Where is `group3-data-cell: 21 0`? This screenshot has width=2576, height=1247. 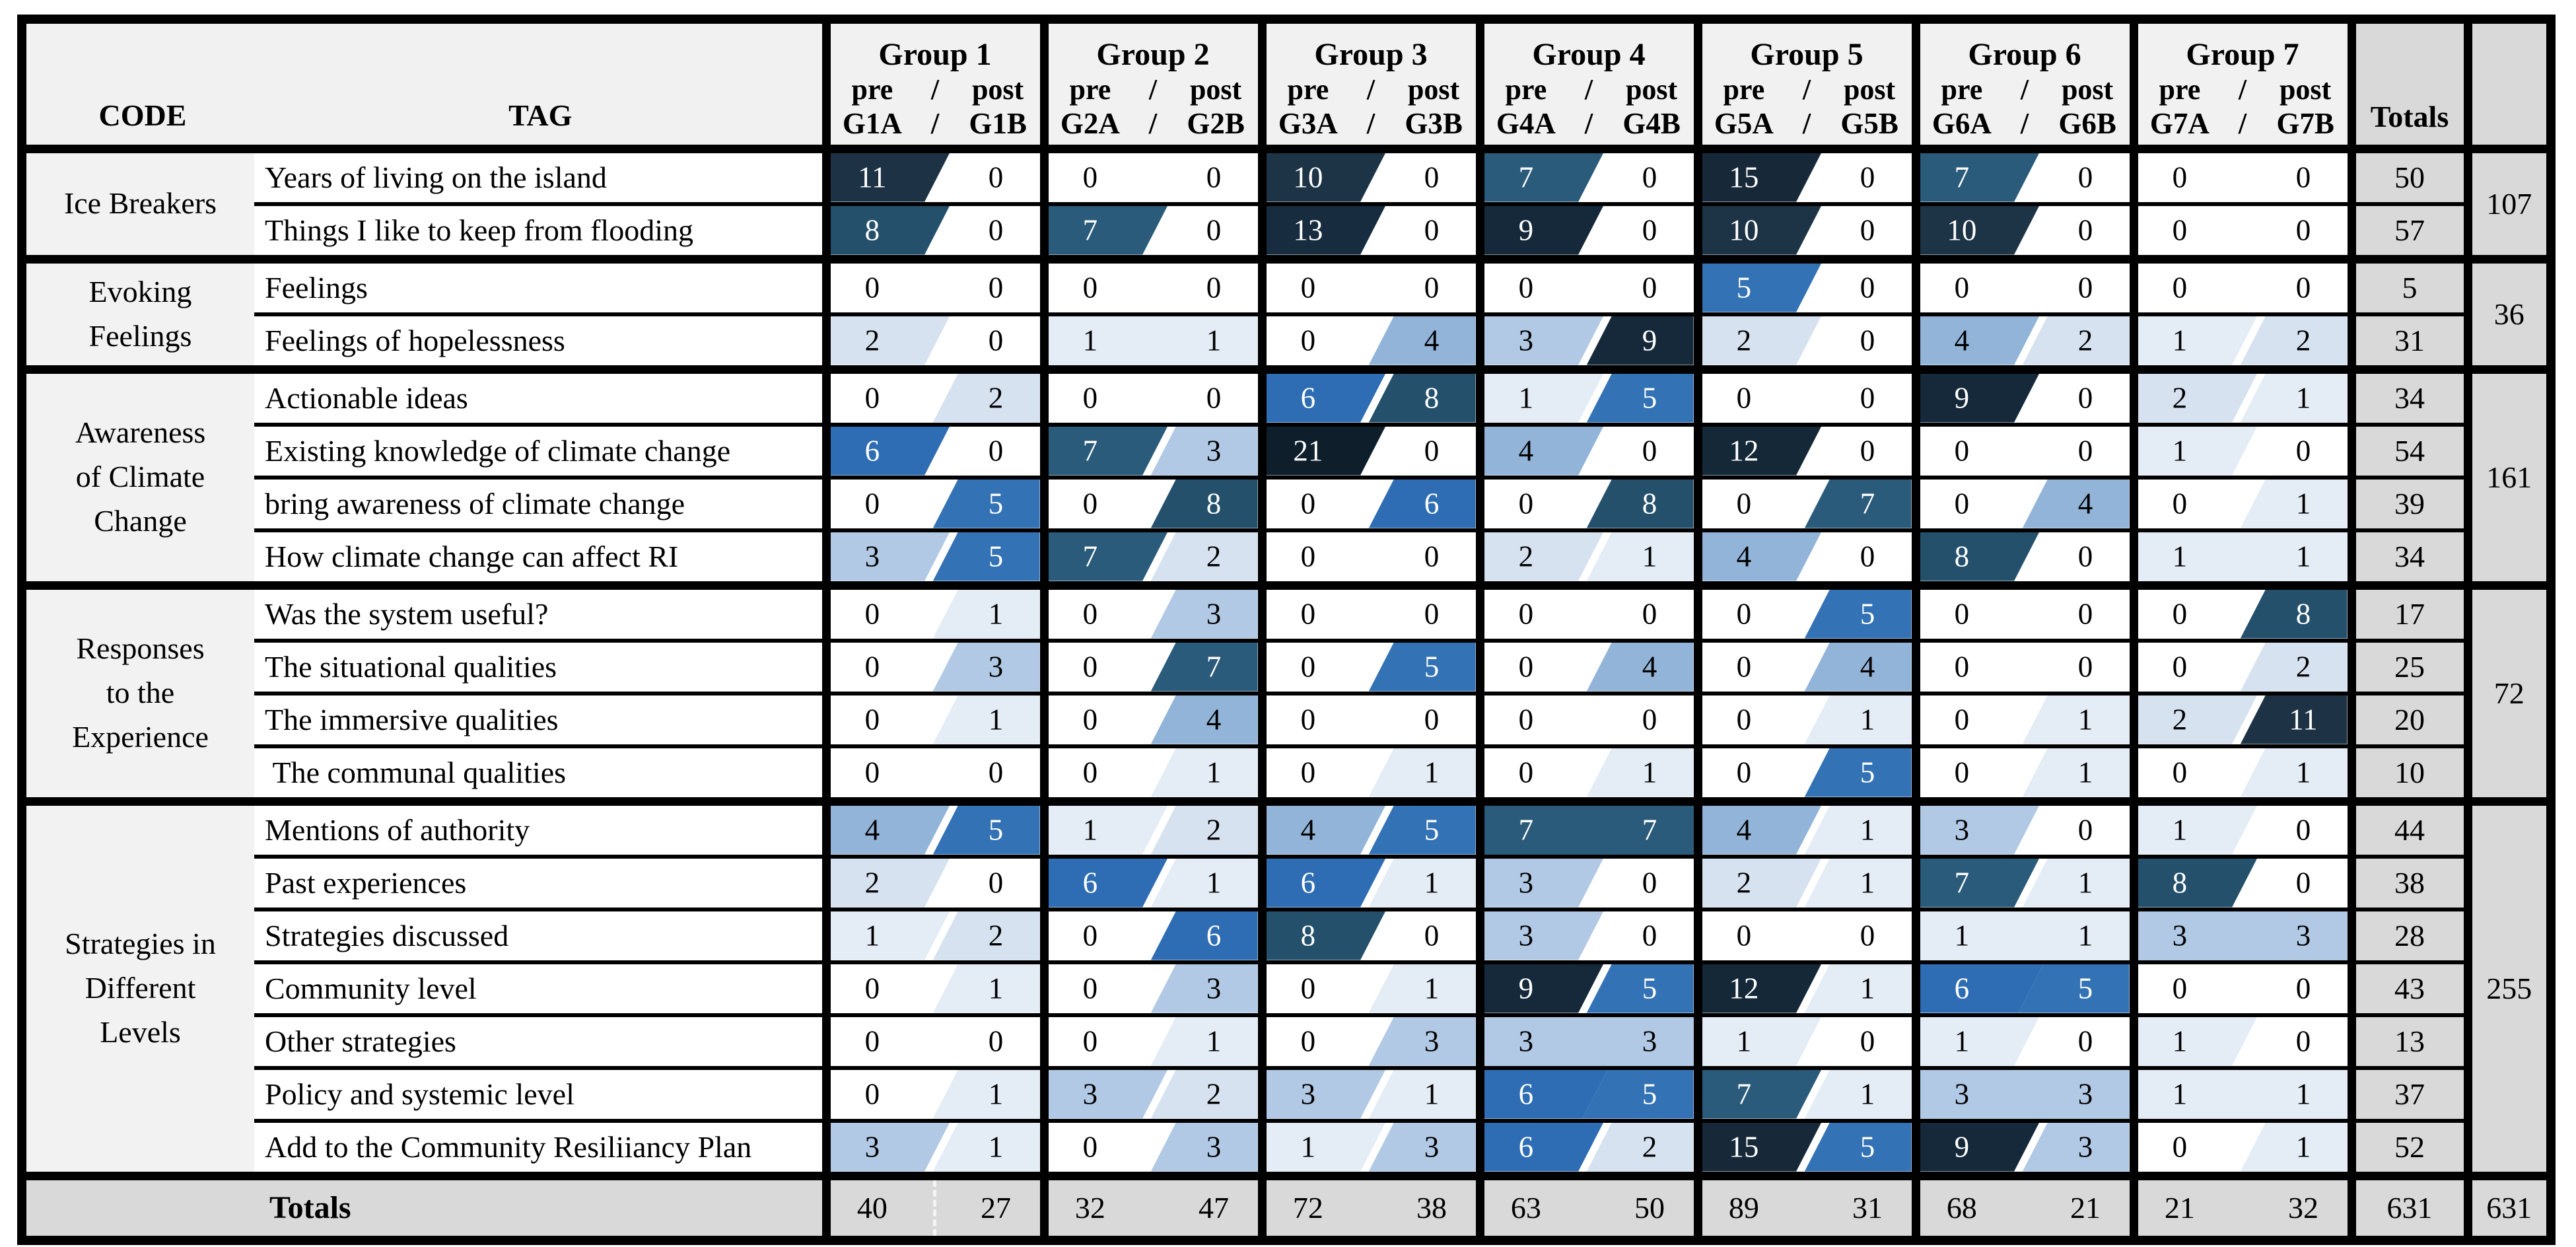
group3-data-cell: 21 0 is located at coordinates (1370, 451).